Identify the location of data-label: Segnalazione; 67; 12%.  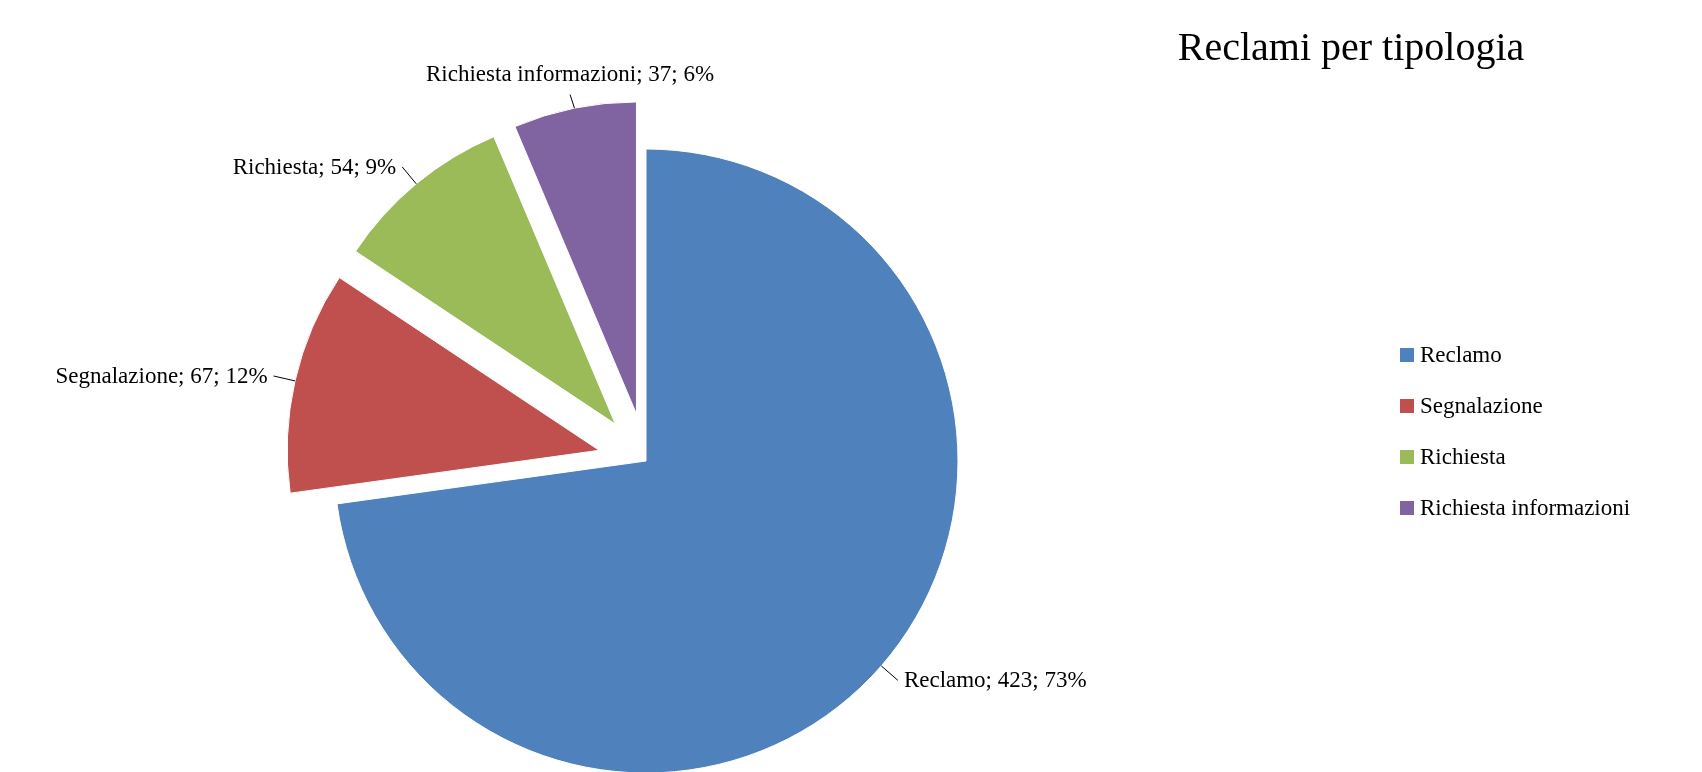
(161, 375).